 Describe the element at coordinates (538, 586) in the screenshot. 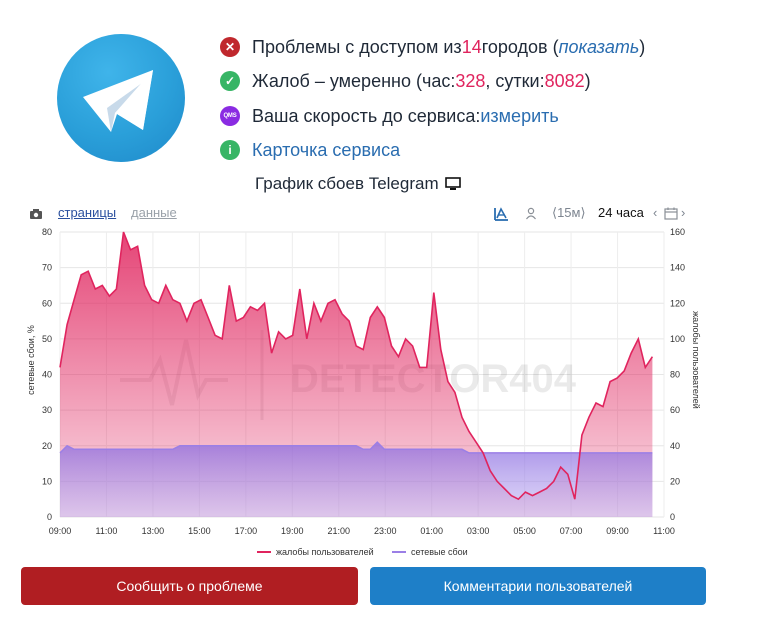

I see `user-comments-button: Комментарии пользователей` at that location.